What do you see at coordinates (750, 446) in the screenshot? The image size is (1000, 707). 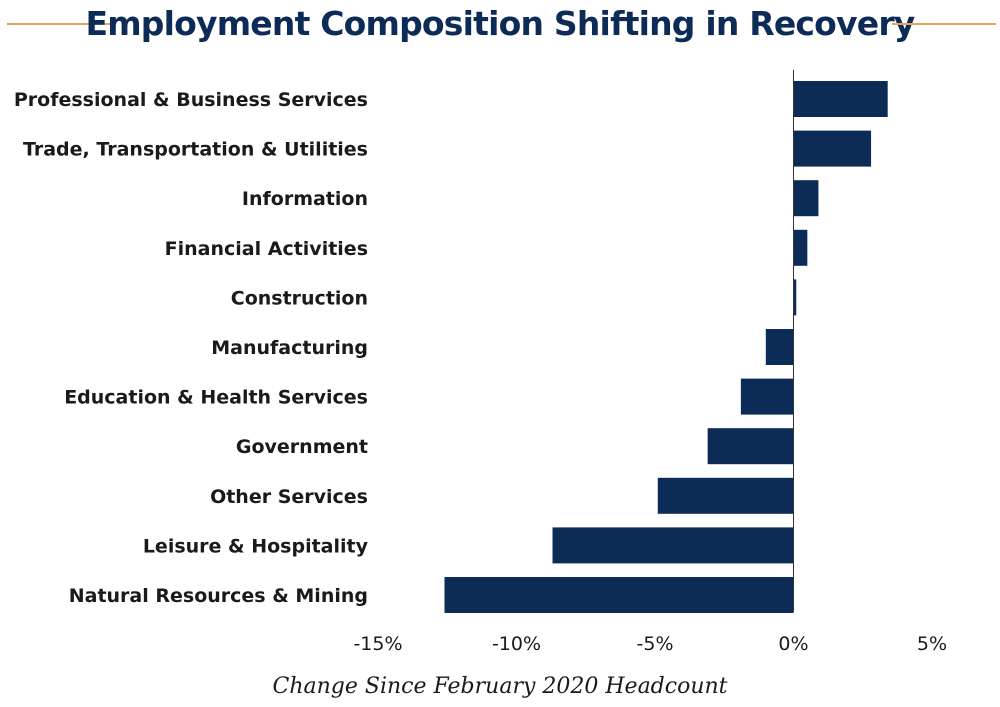 I see `bar-government` at bounding box center [750, 446].